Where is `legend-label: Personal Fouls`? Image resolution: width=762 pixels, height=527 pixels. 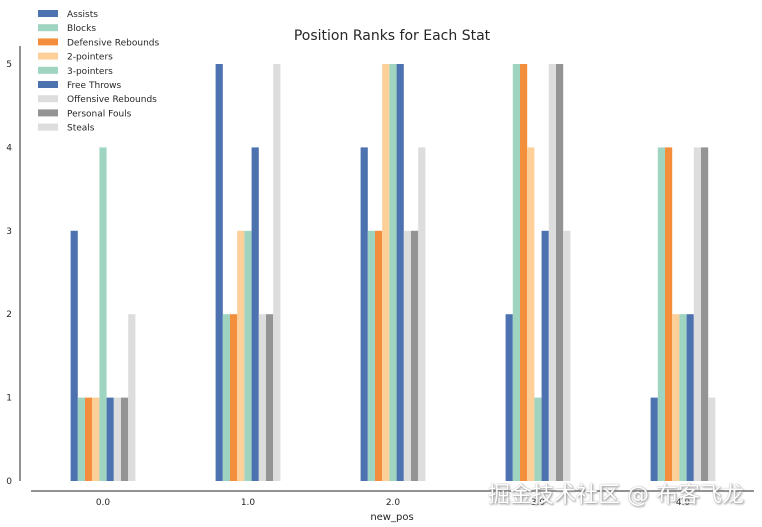 legend-label: Personal Fouls is located at coordinates (99, 114).